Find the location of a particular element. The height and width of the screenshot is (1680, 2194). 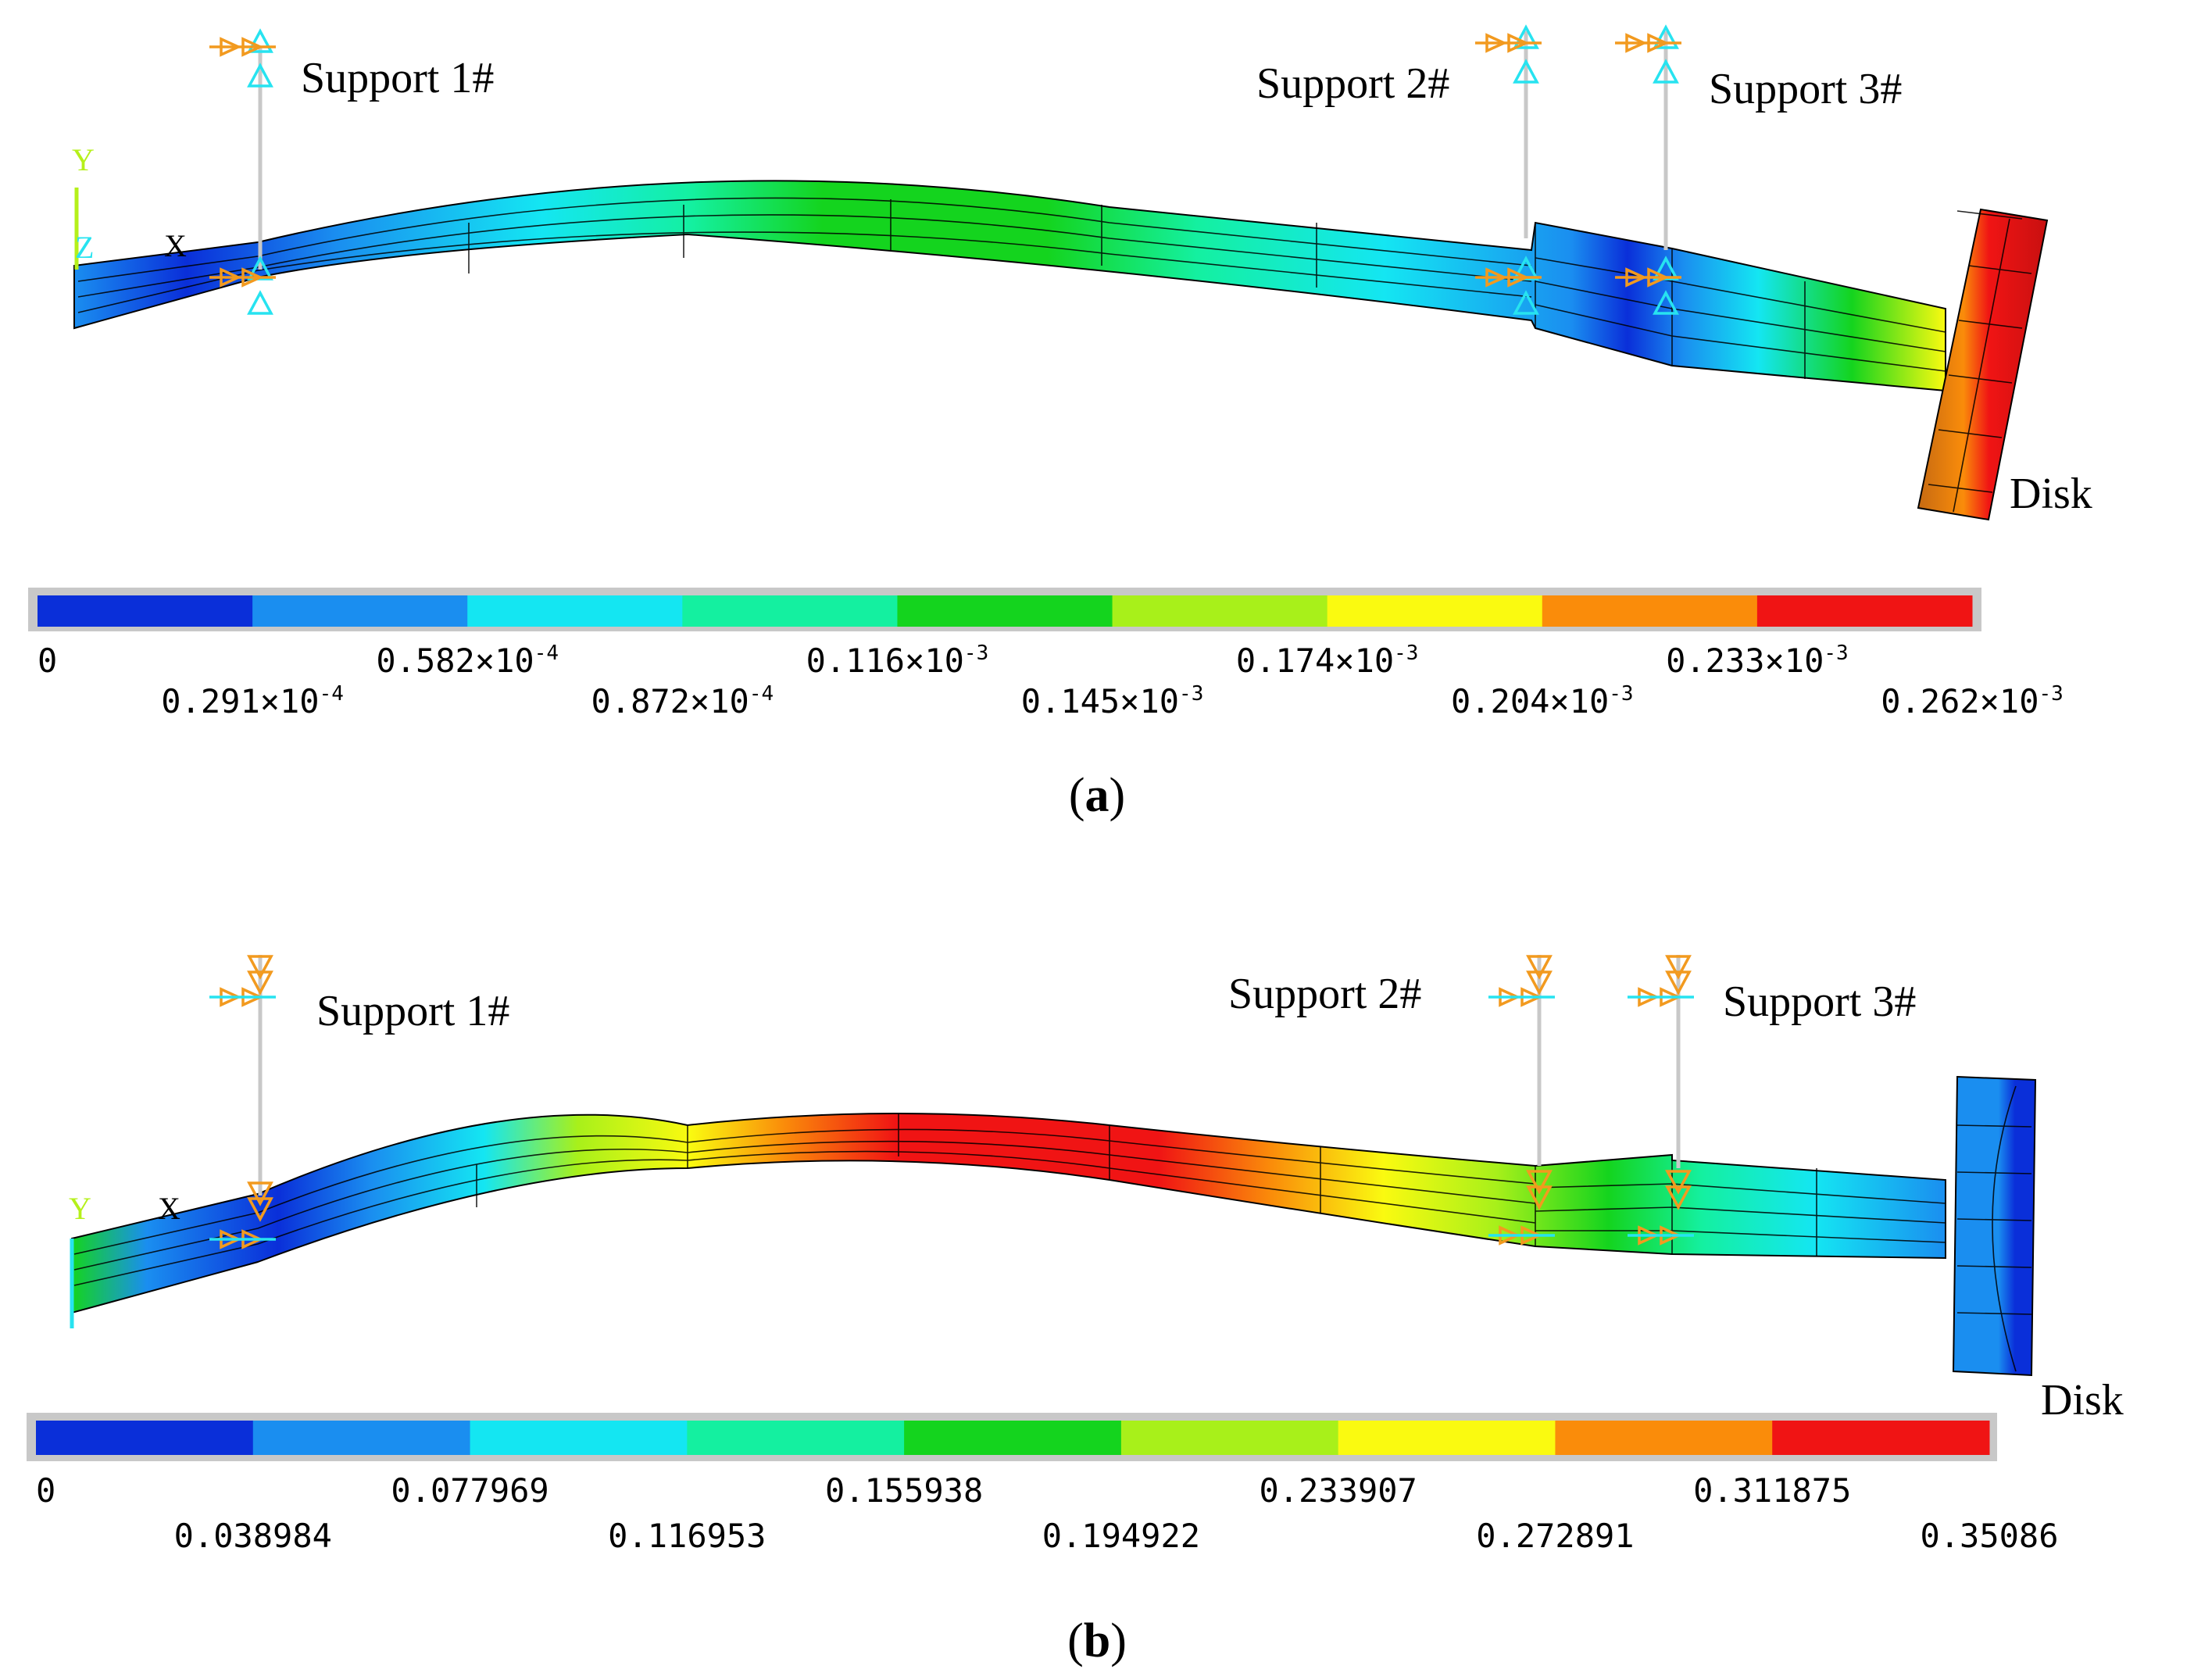

disk-label-a: Disk is located at coordinates (2051, 494).